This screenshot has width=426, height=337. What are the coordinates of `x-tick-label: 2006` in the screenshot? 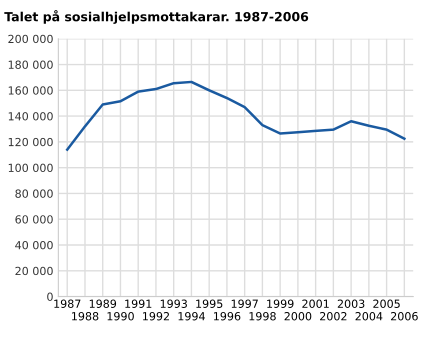 It's located at (404, 316).